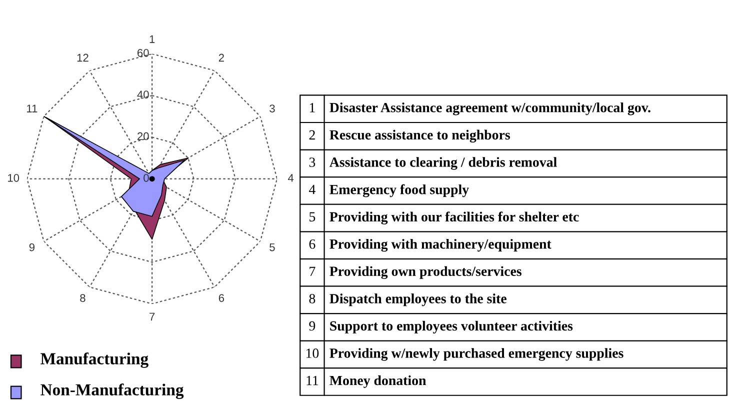 This screenshot has width=732, height=414. I want to click on category-label: 8, so click(312, 299).